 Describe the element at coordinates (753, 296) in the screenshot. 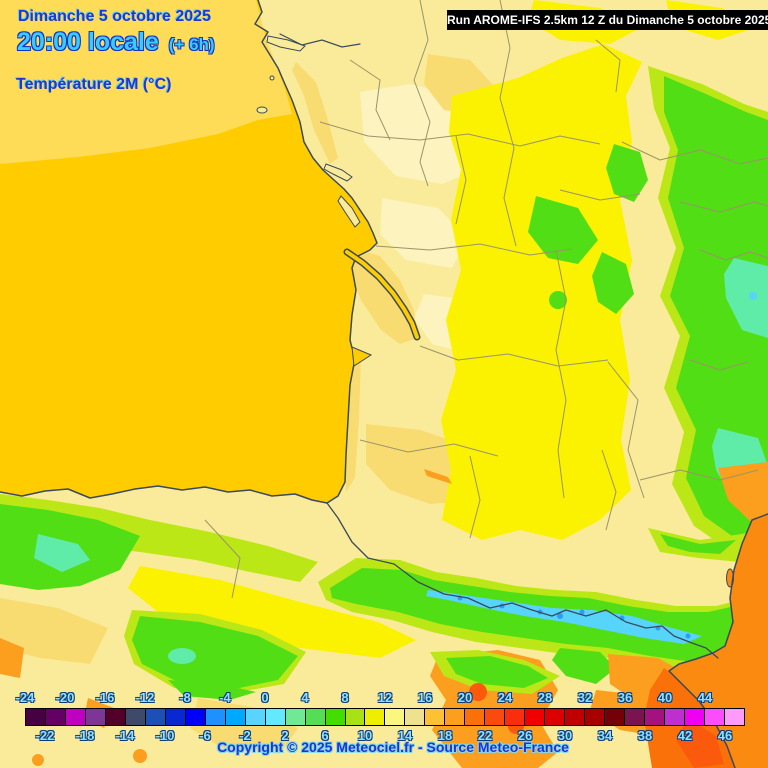

I see `cyan-spot` at that location.